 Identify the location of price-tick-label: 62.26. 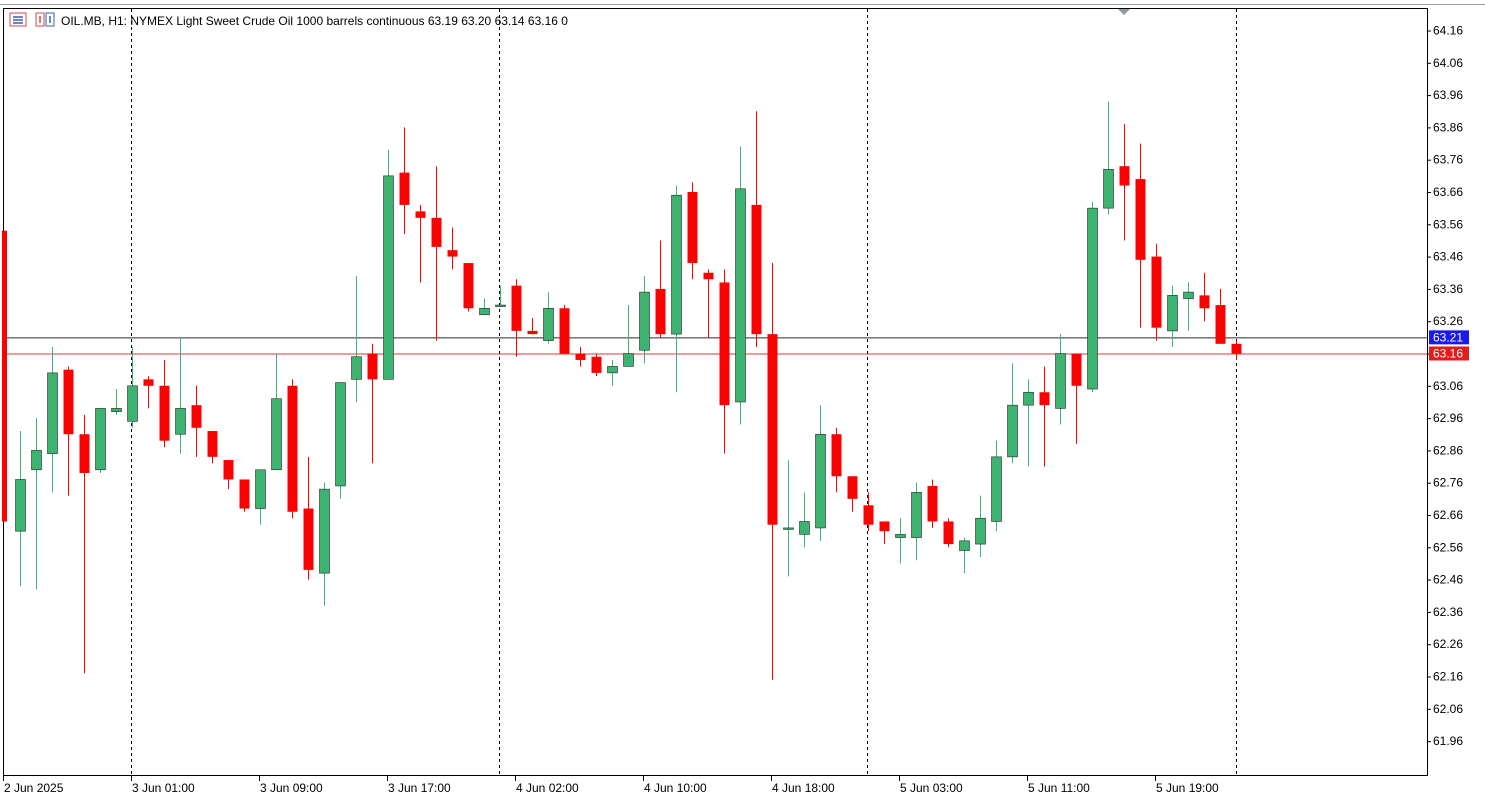
(1448, 644).